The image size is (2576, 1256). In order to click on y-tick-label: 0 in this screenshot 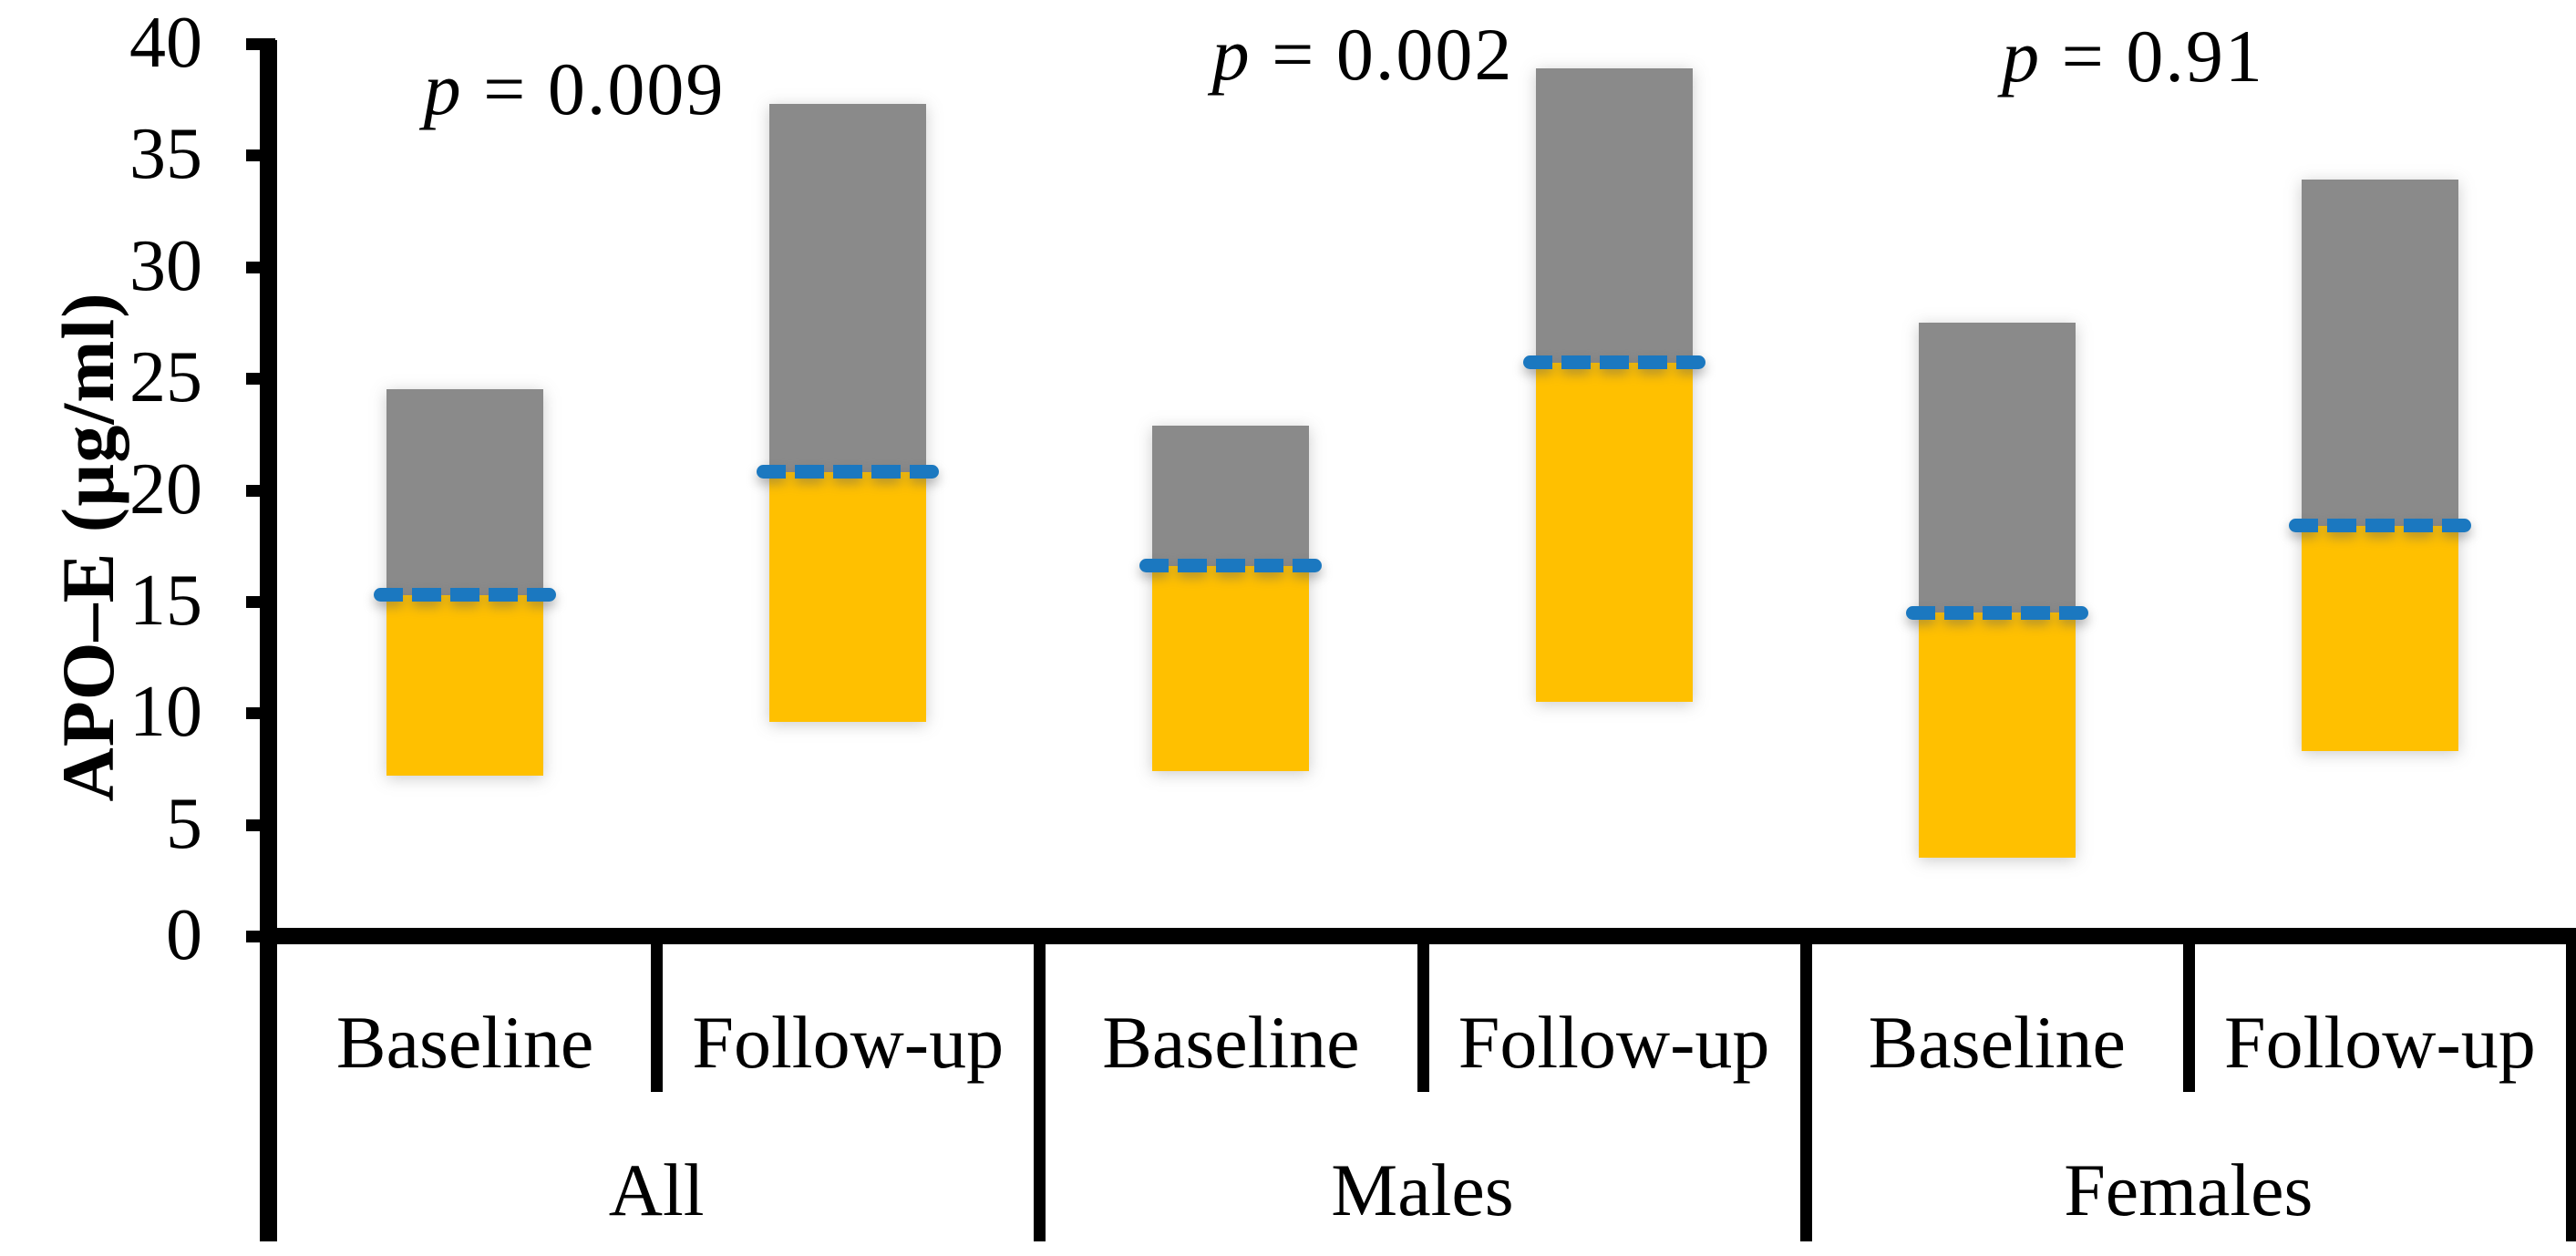, I will do `click(184, 935)`.